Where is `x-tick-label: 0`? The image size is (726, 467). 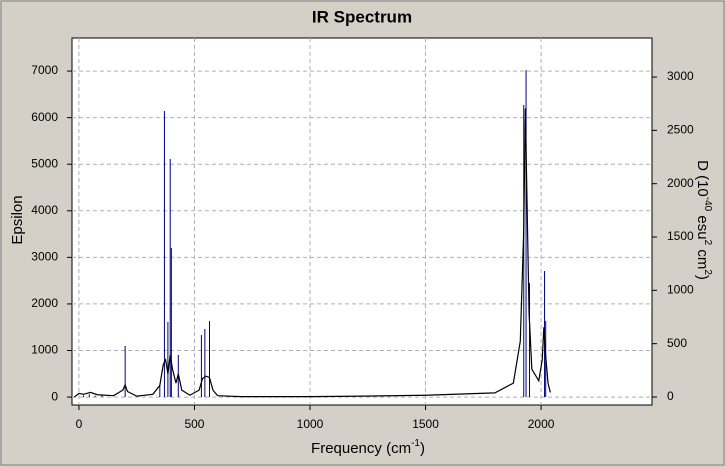 x-tick-label: 0 is located at coordinates (79, 424).